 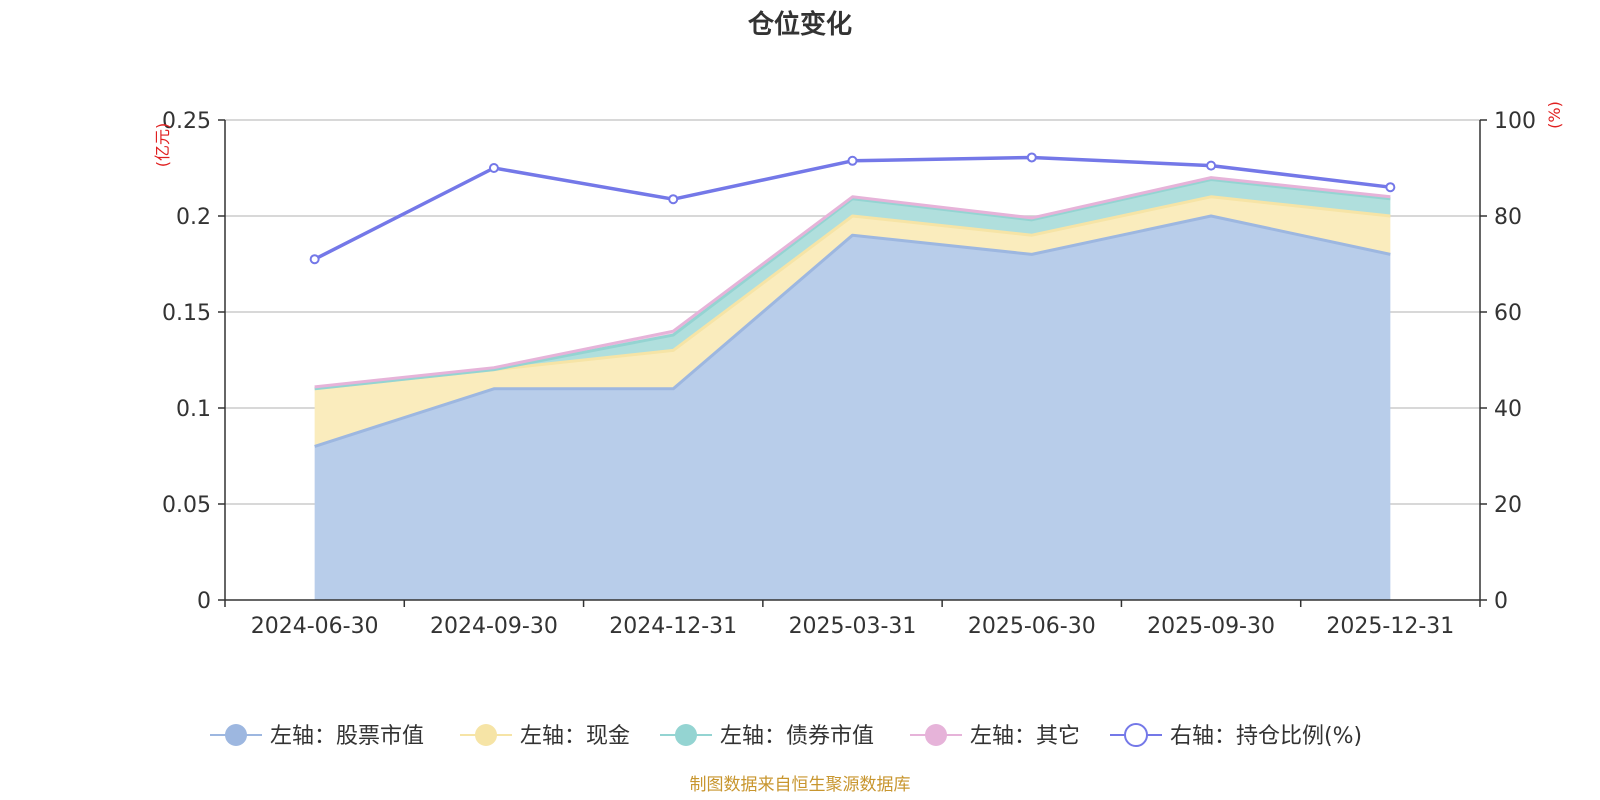 What do you see at coordinates (800, 785) in the screenshot?
I see `source-note: 制图数据来自恒生聚源数据库` at bounding box center [800, 785].